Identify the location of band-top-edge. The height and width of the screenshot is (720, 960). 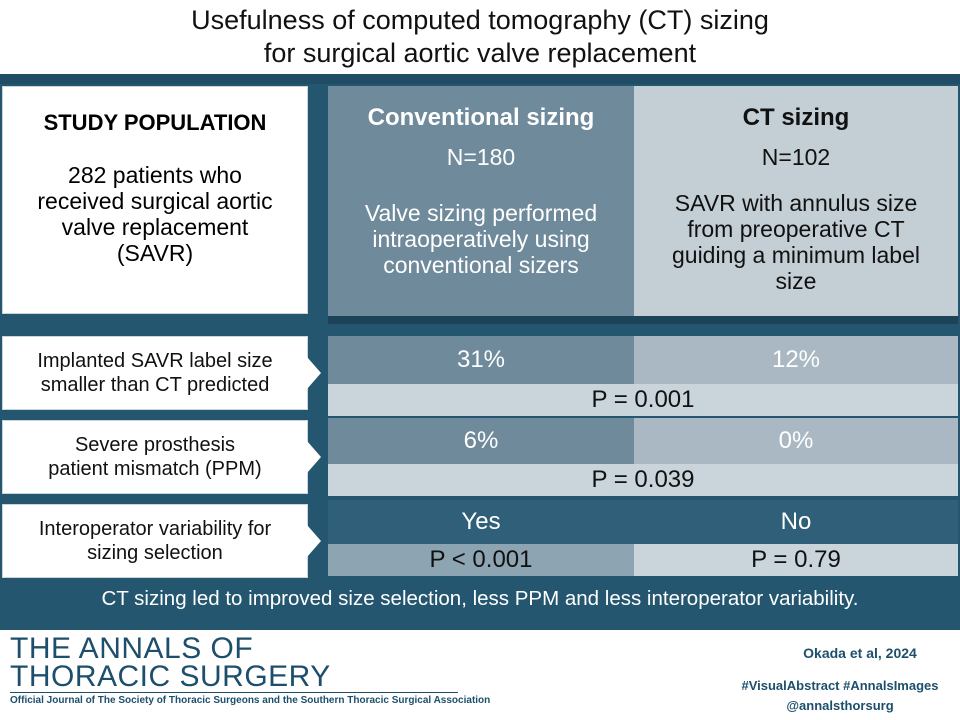
(480, 79).